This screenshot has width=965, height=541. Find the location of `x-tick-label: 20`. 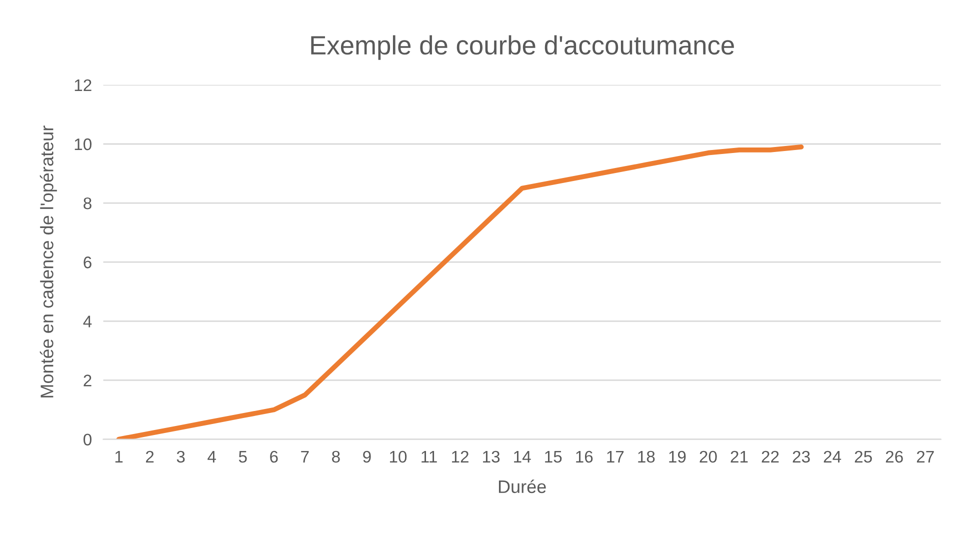

x-tick-label: 20 is located at coordinates (708, 456).